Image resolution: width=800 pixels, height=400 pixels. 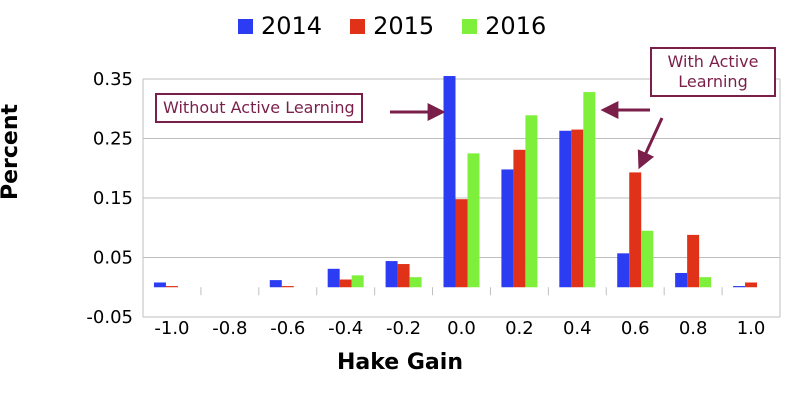 What do you see at coordinates (519, 218) in the screenshot?
I see `bar-2015-0.2` at bounding box center [519, 218].